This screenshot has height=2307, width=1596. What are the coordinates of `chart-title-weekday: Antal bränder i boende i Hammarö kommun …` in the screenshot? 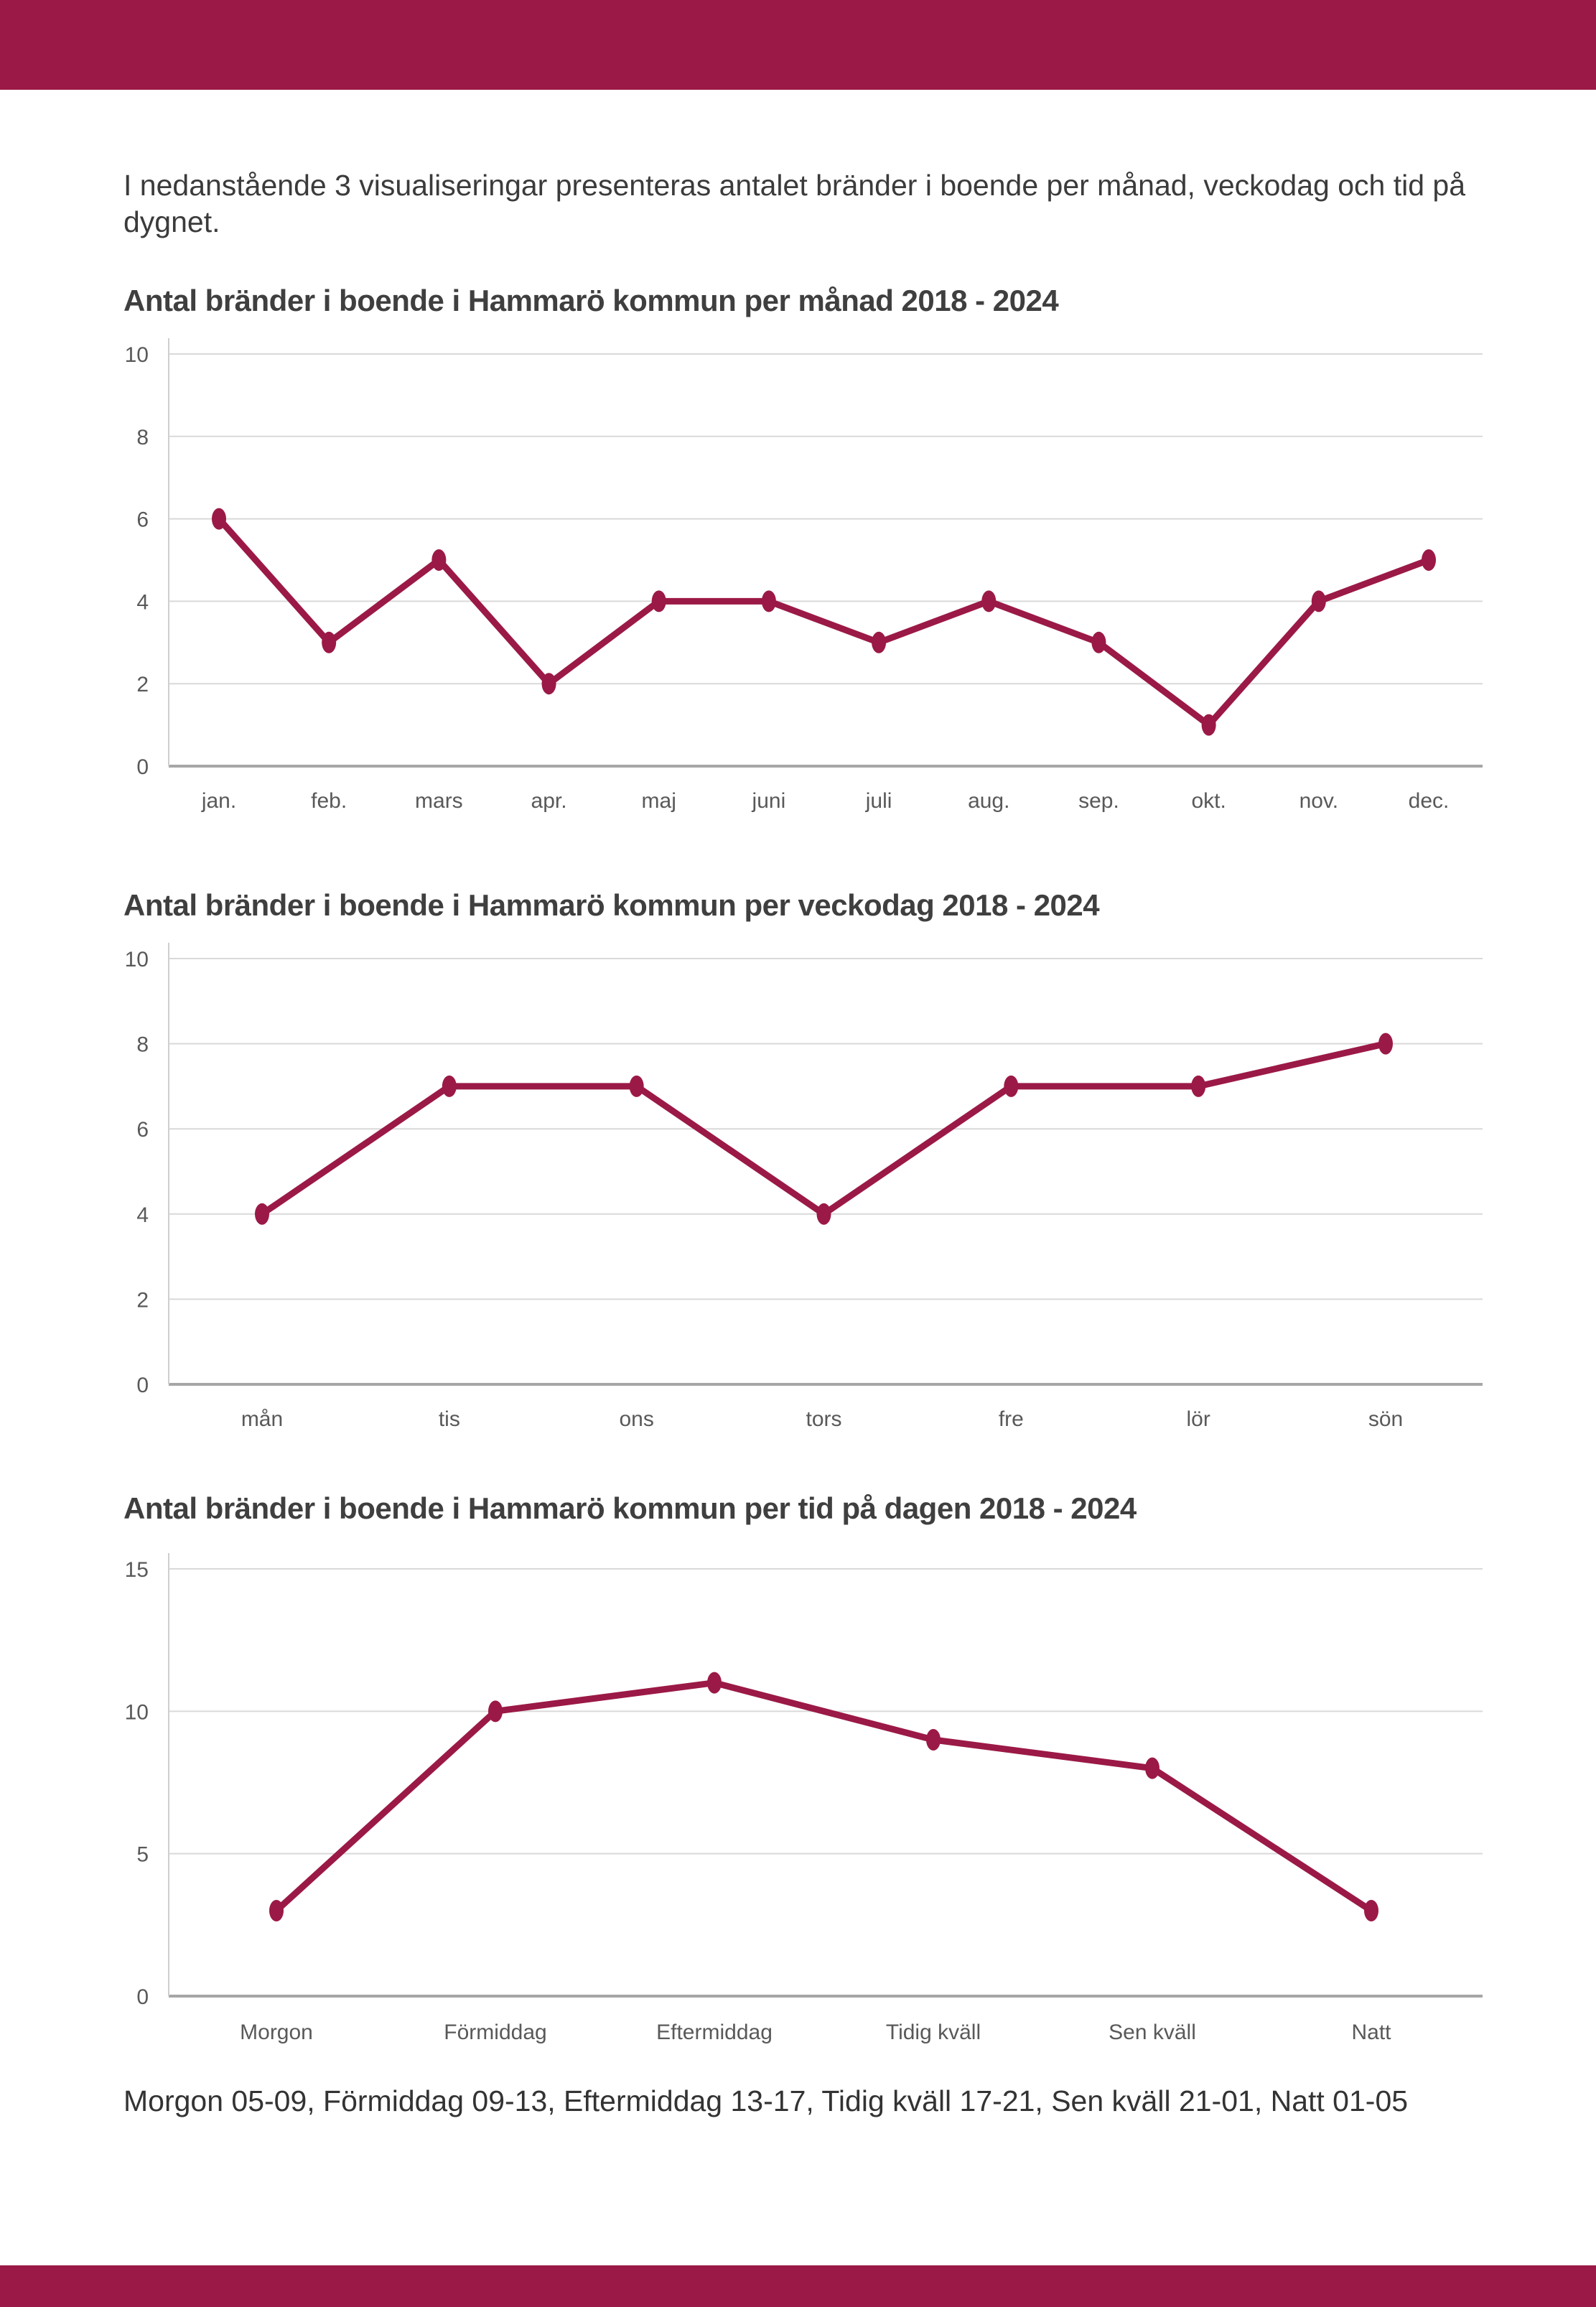 It's located at (611, 904).